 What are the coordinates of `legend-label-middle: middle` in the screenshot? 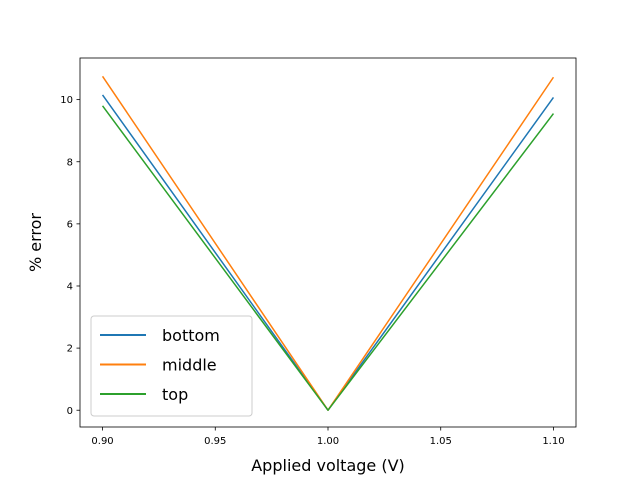 It's located at (189, 365).